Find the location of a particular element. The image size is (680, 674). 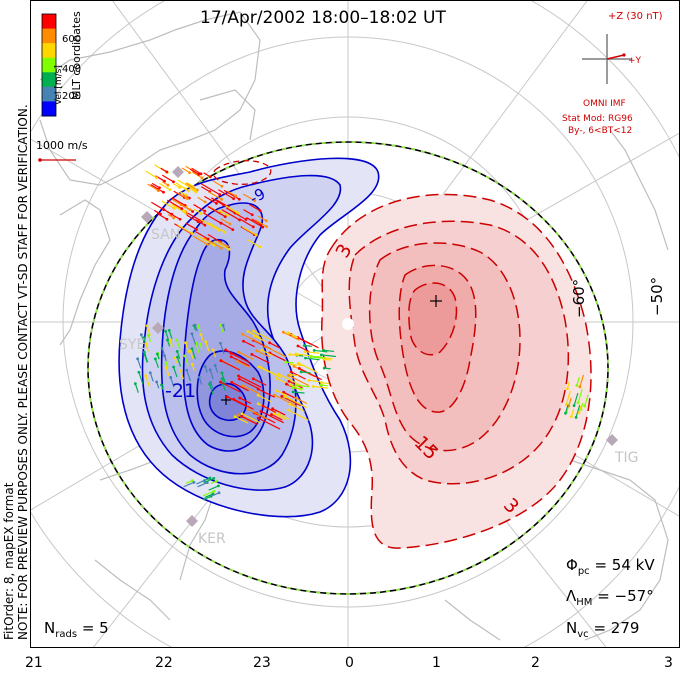

mlt-label: 1 is located at coordinates (436, 663).